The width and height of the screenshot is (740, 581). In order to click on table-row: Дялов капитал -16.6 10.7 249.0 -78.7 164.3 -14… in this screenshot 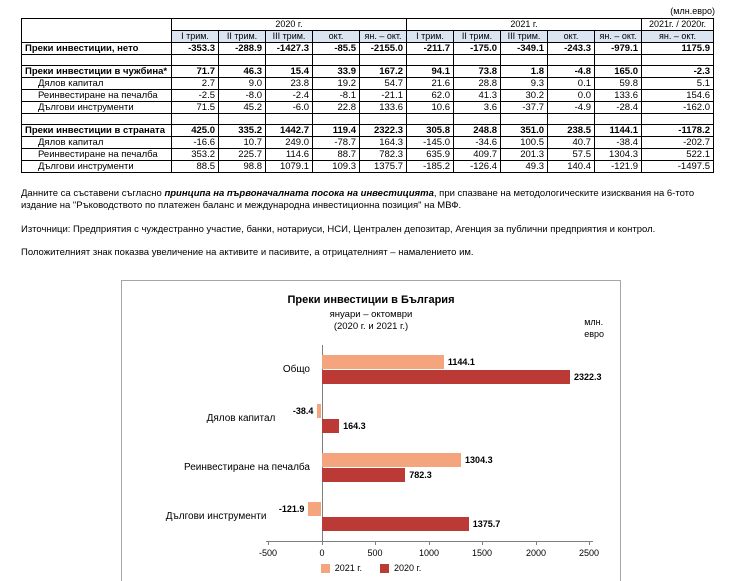, I will do `click(367, 142)`.